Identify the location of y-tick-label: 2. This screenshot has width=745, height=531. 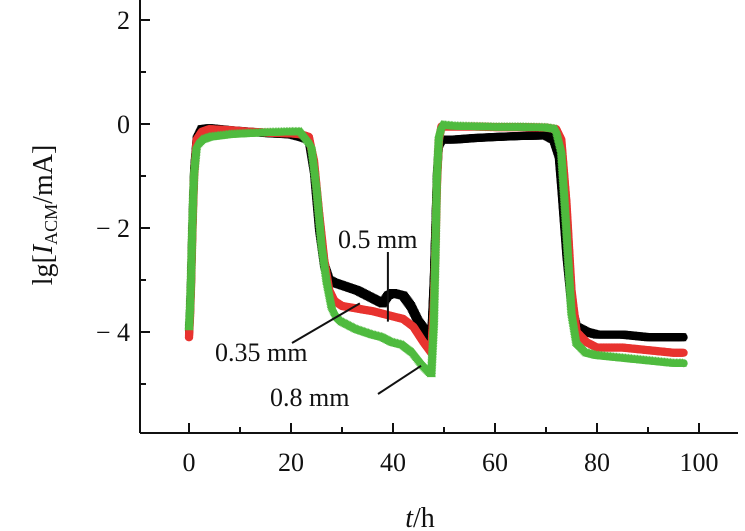
(123, 20).